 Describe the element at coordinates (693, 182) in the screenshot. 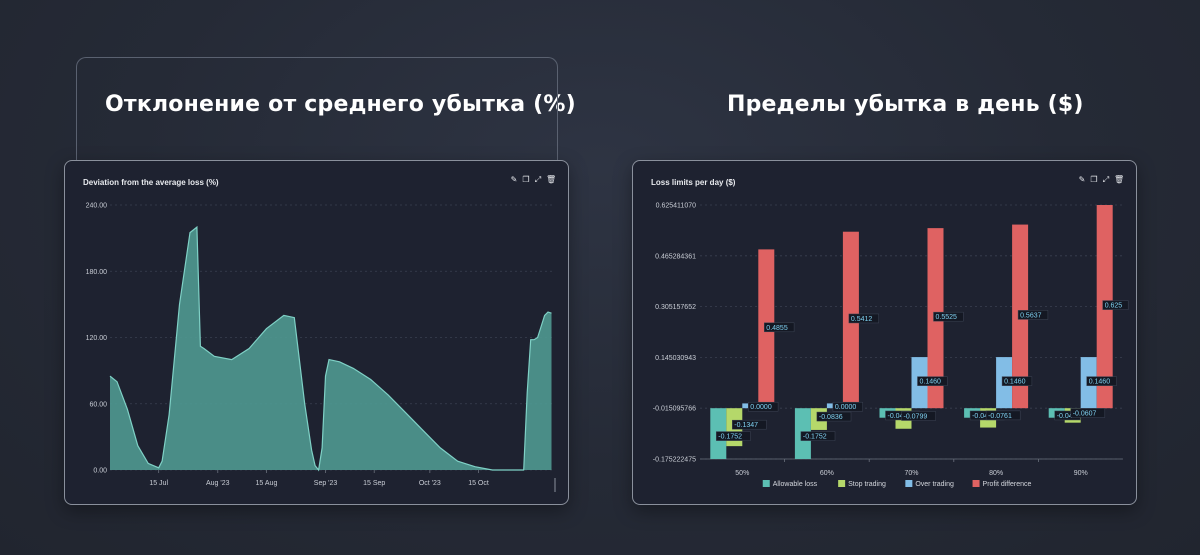

I see `chart-title: Loss limits per day ($)` at that location.